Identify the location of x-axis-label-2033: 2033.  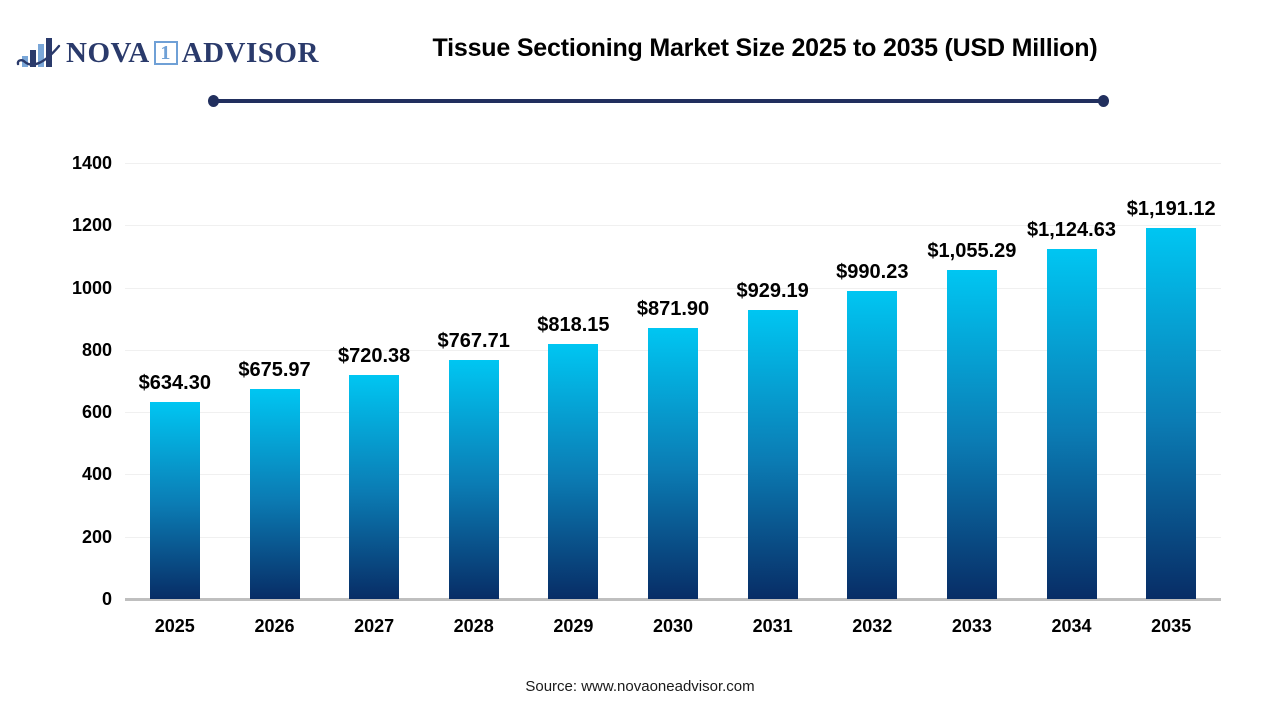
(971, 626).